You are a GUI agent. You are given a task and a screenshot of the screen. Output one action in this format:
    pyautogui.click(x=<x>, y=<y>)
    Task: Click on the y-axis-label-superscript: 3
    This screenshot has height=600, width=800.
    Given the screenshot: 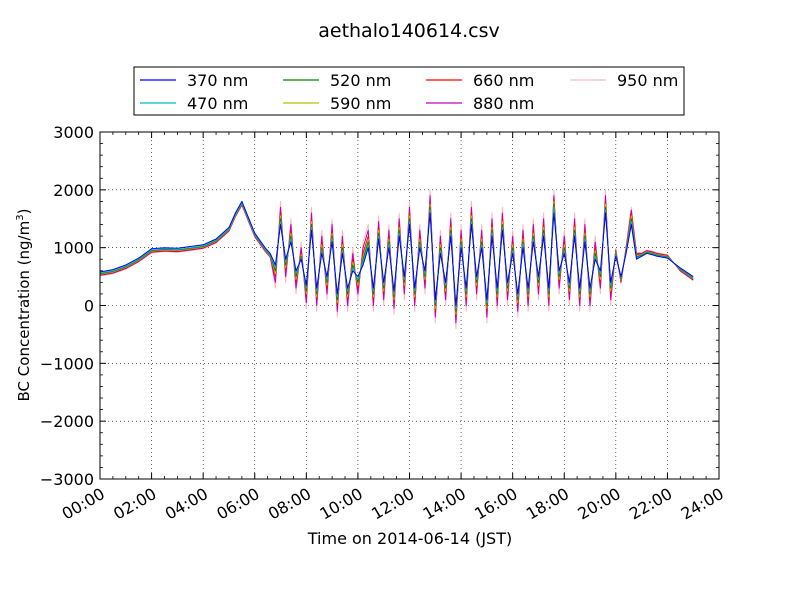 What is the action you would take?
    pyautogui.click(x=20, y=217)
    